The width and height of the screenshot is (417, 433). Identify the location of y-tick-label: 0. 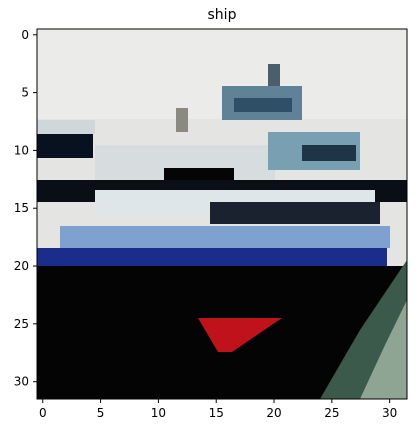
(25, 35).